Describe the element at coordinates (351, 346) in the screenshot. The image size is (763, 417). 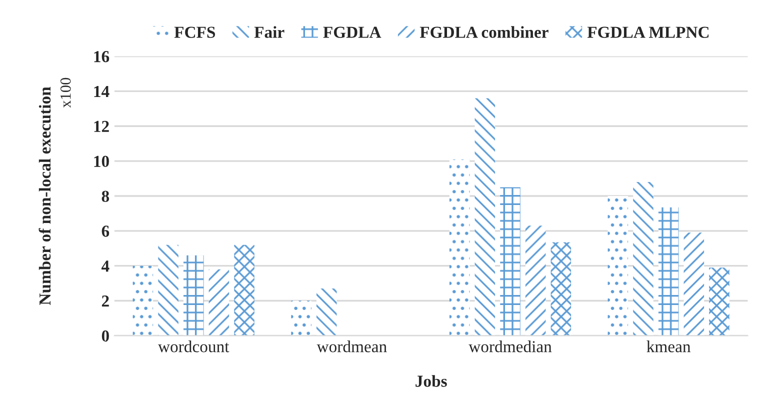
I see `x-tick-label: wordmean` at that location.